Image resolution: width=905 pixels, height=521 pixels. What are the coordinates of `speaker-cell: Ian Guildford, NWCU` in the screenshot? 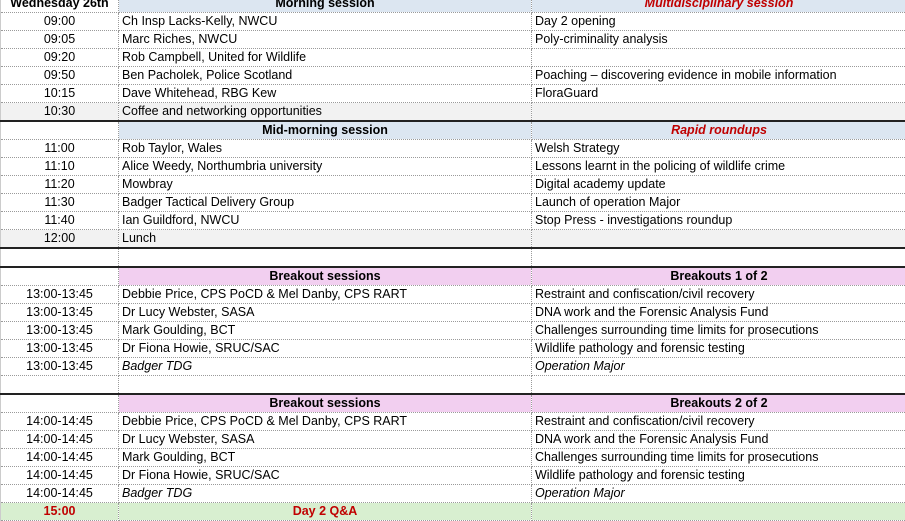 It's located at (325, 221).